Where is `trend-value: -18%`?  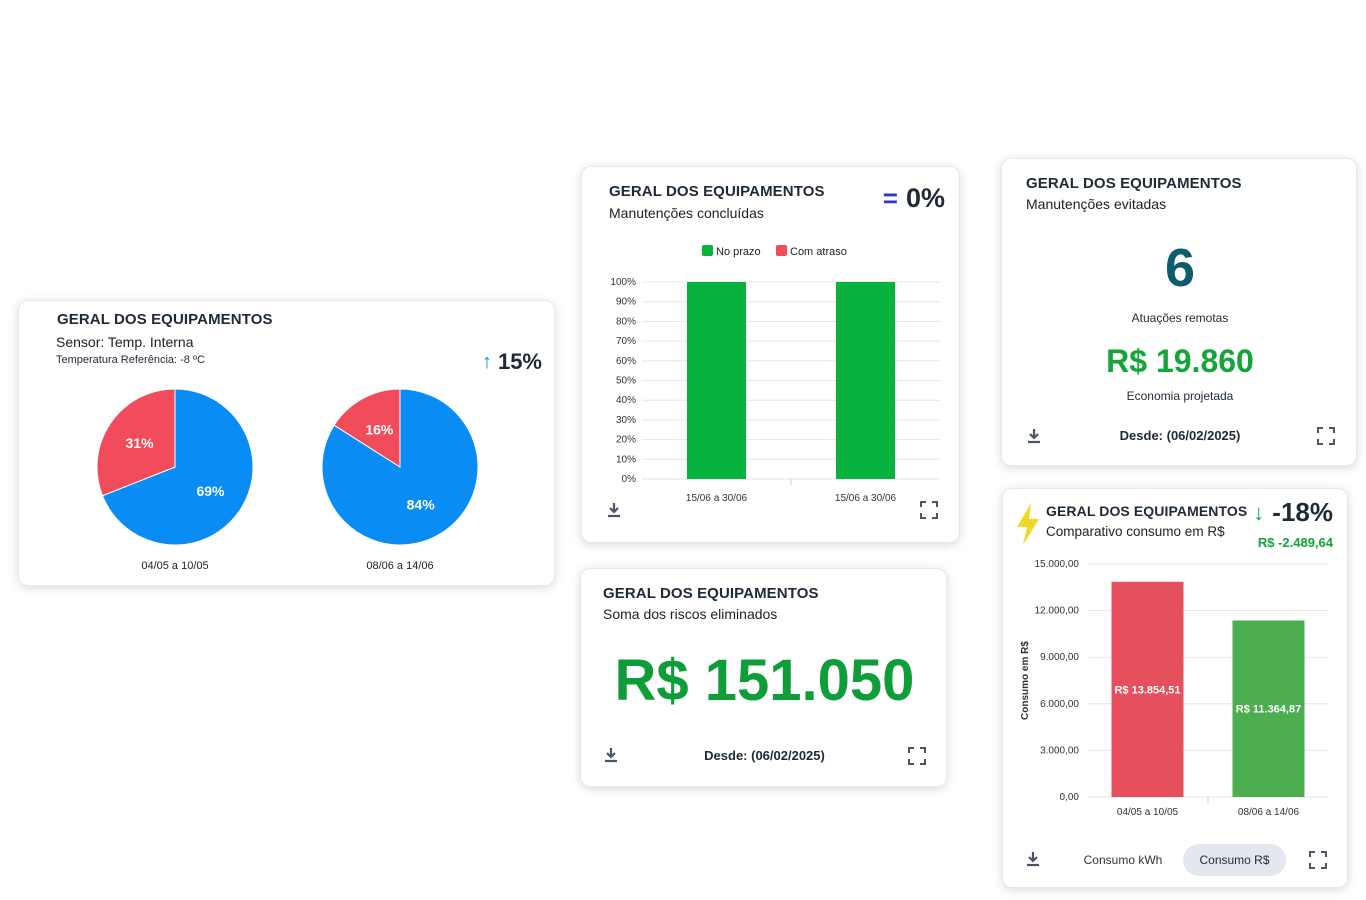 trend-value: -18% is located at coordinates (1302, 512).